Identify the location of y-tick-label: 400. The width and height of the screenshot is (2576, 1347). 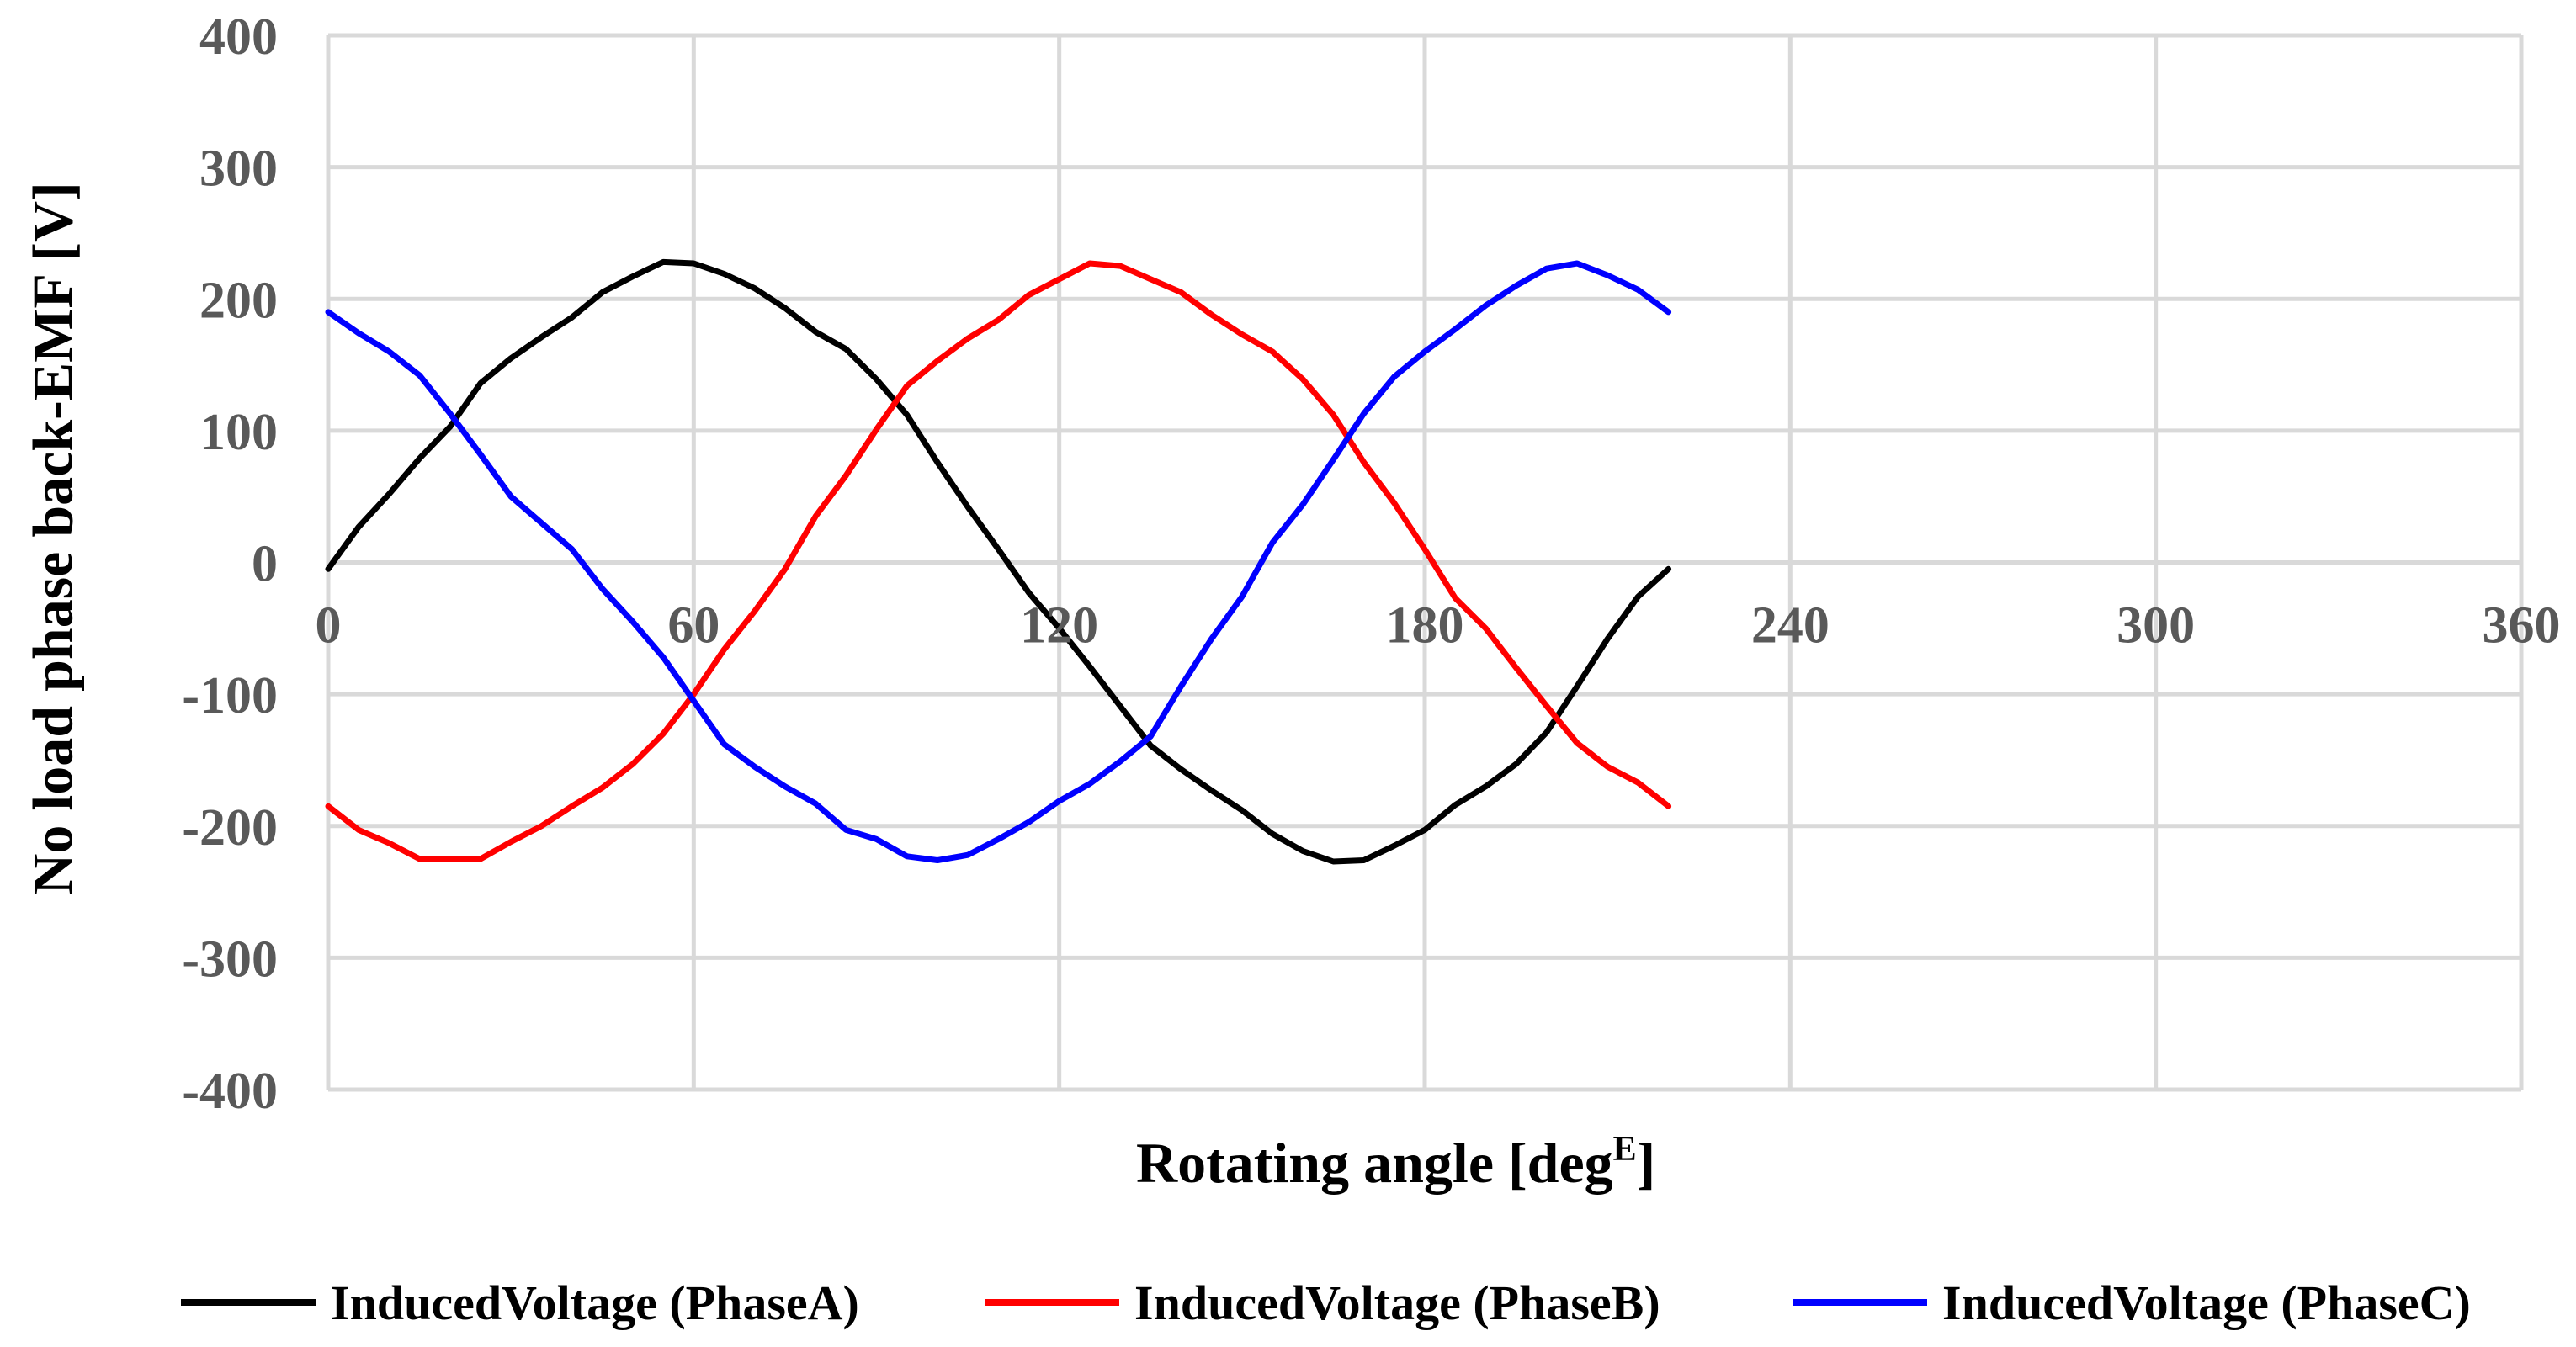
(238, 37).